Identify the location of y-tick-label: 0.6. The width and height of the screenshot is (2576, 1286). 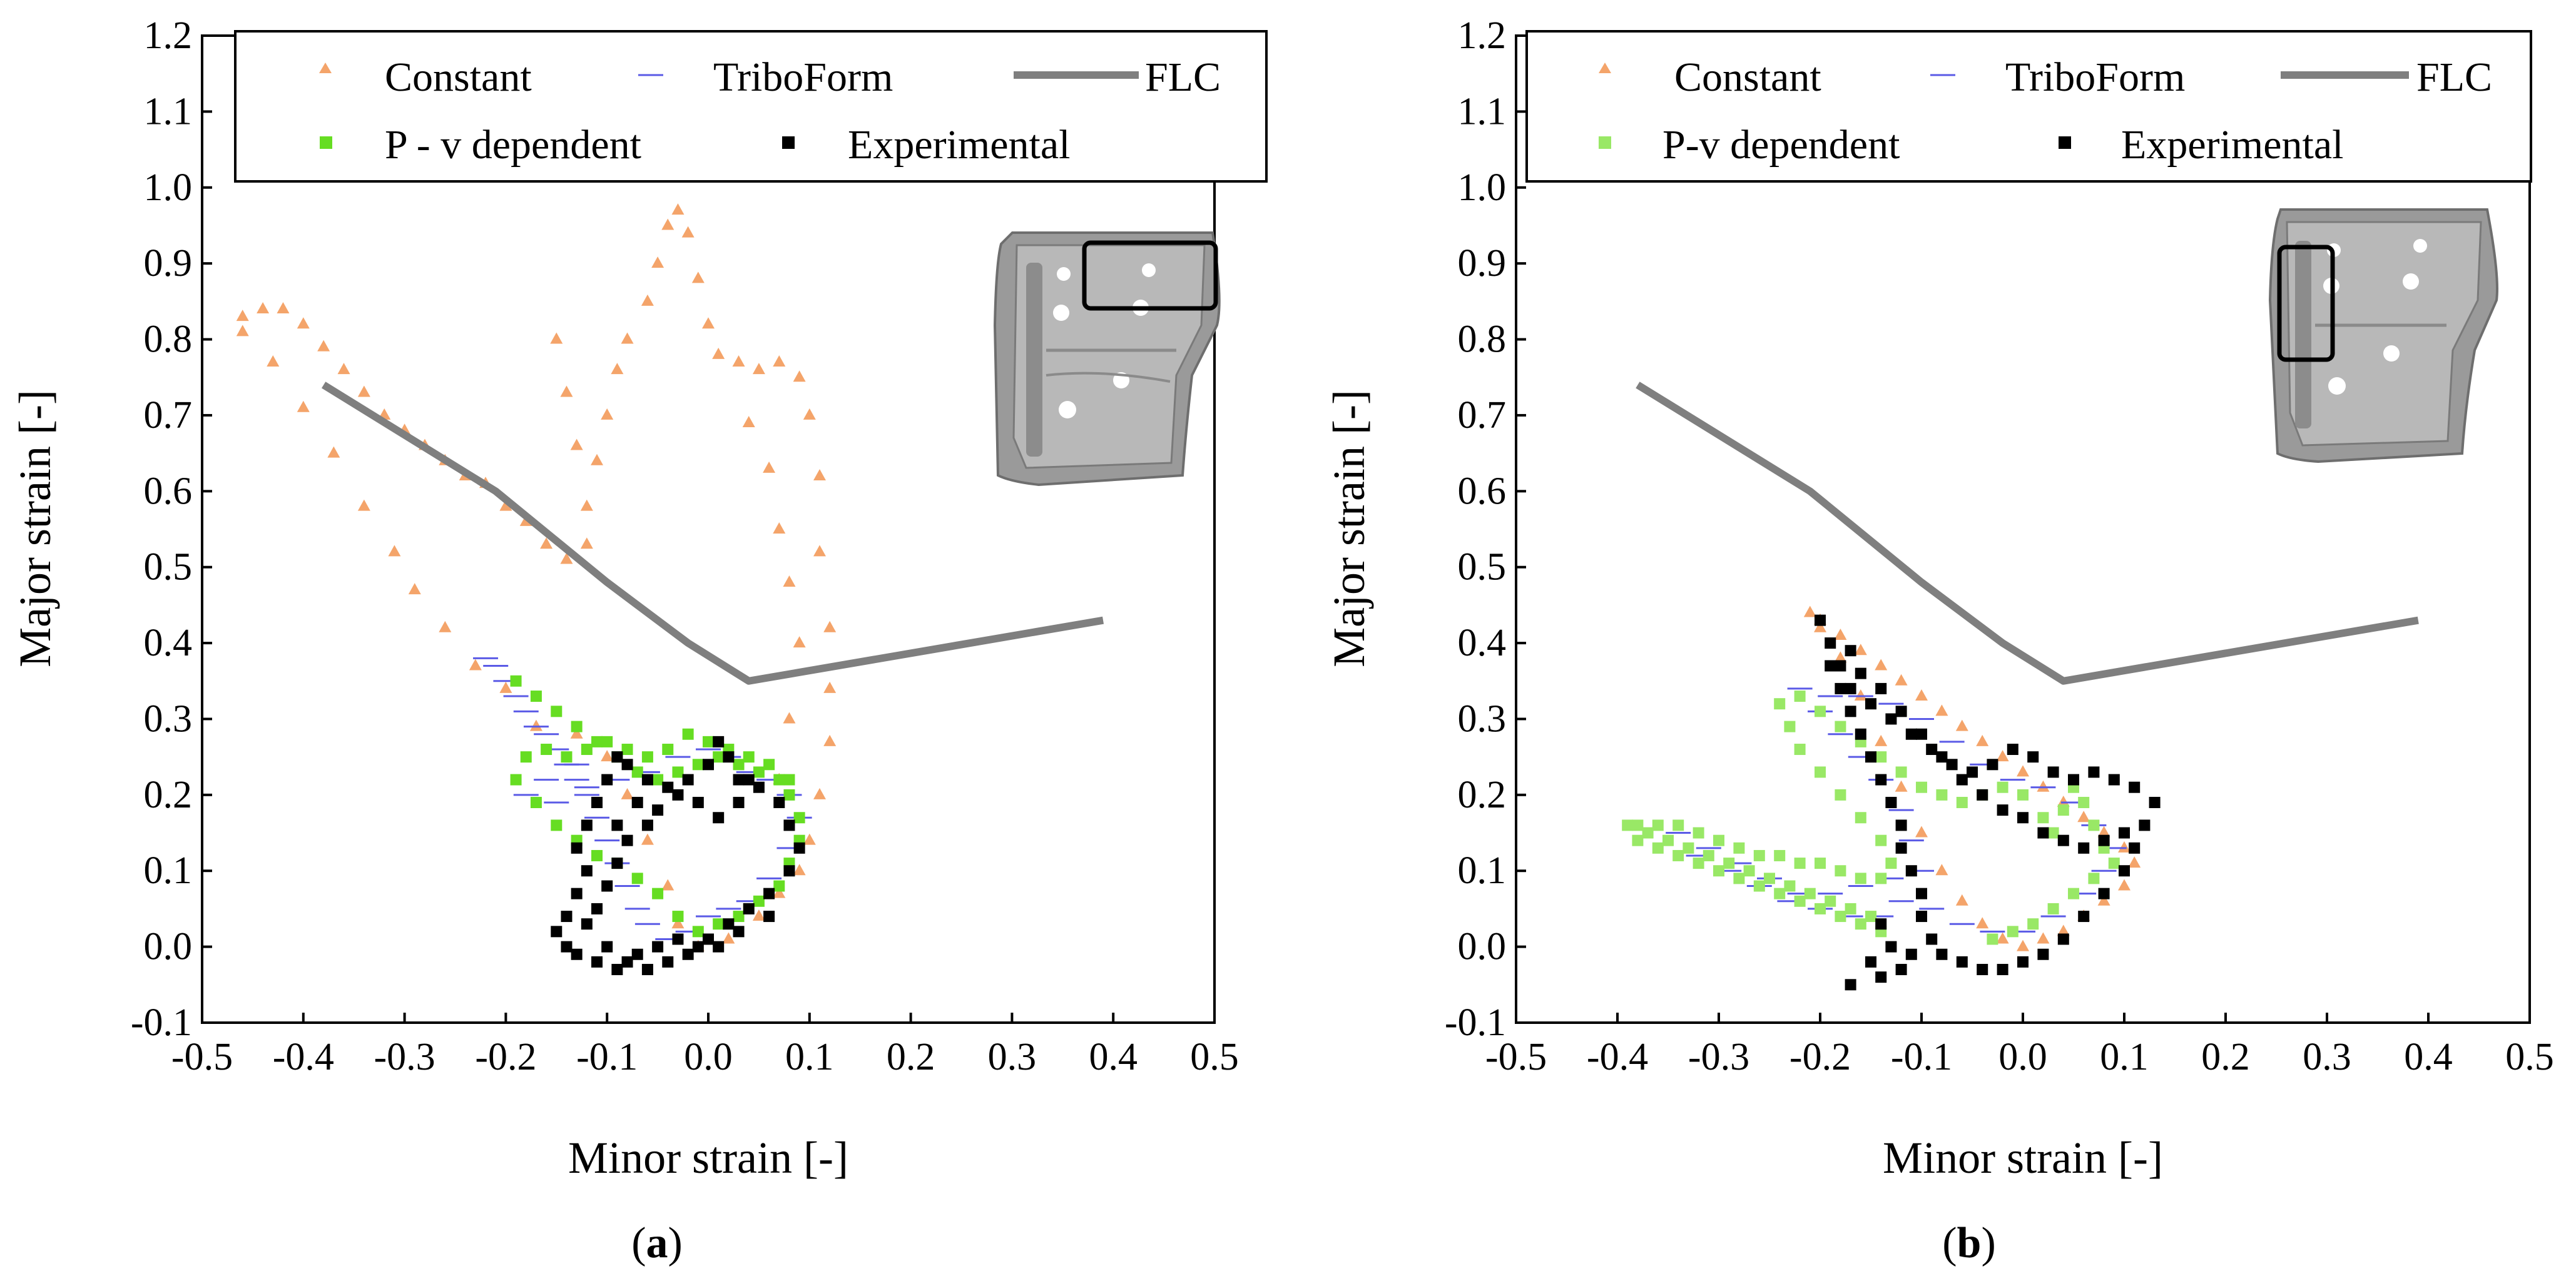
(1483, 491).